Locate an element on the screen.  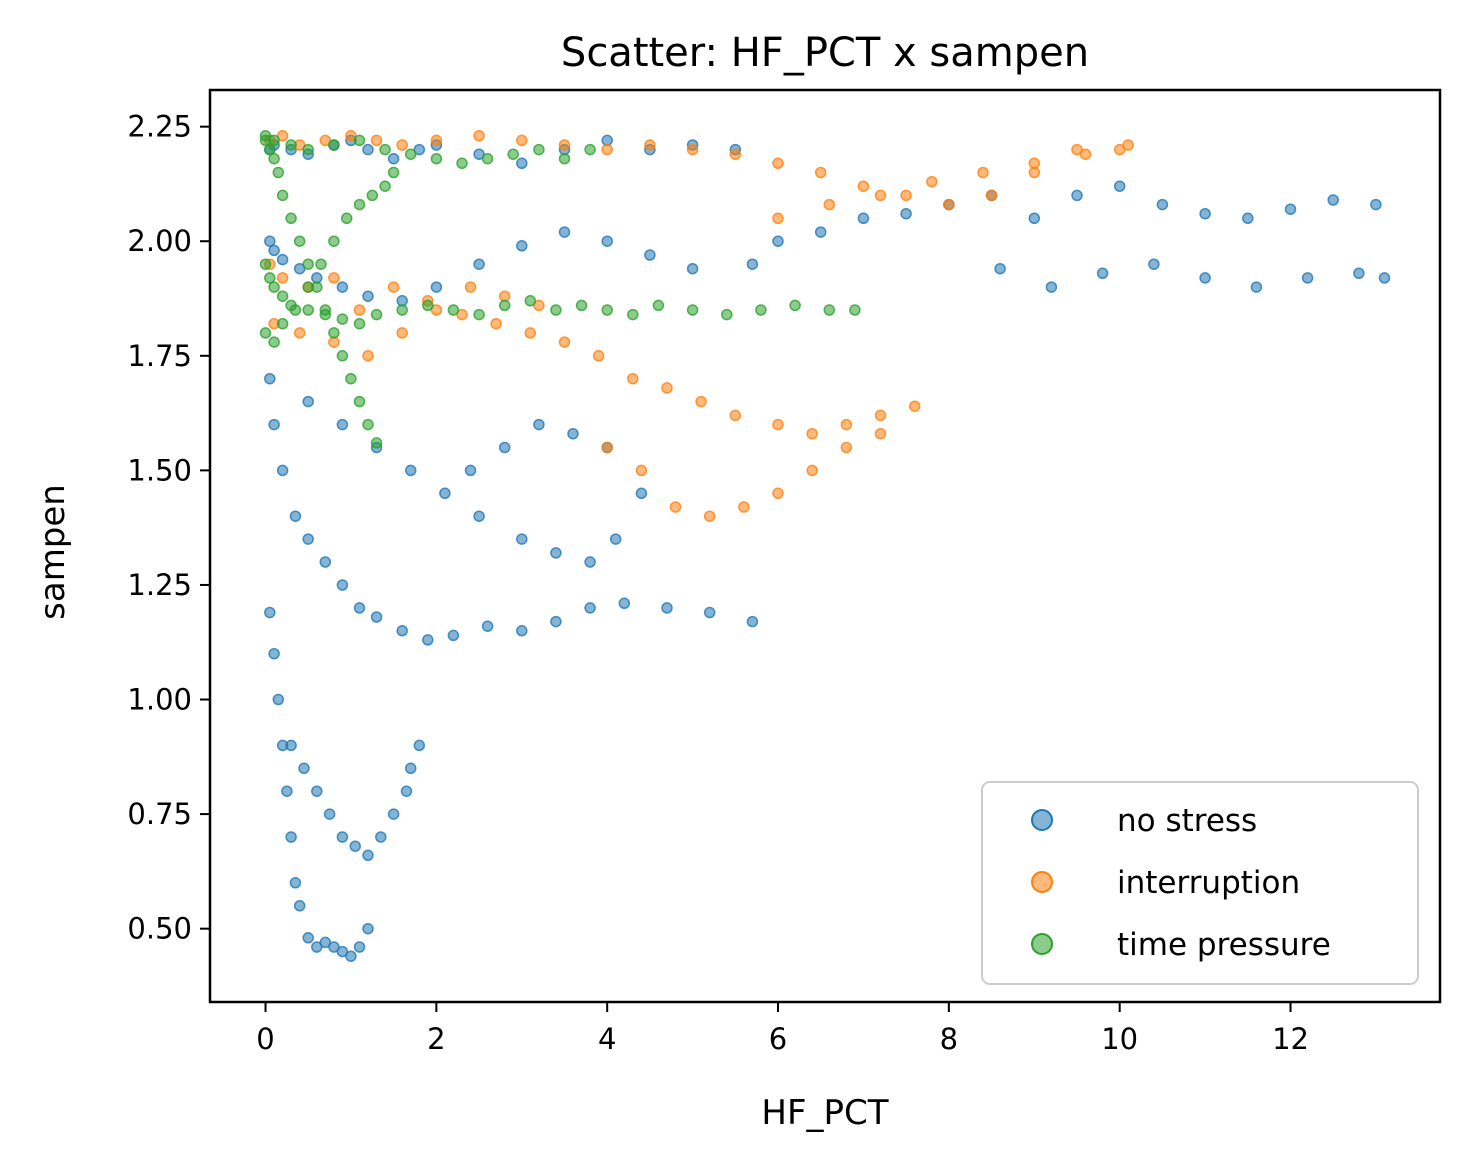
y-axis: 0.50 0.75 1.00 1.25 1.50 1.75 2.00 2.25 is located at coordinates (168, 528).